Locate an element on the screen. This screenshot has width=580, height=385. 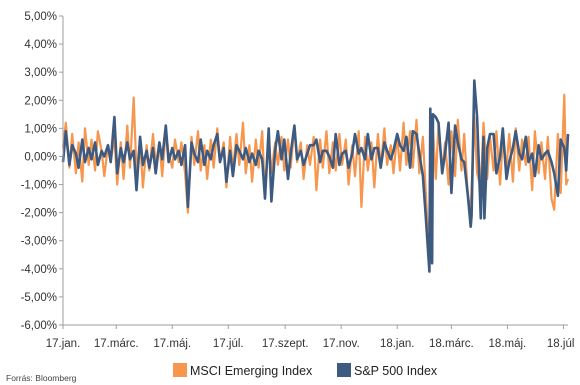
x-tick-label: 18.máj. is located at coordinates (508, 344).